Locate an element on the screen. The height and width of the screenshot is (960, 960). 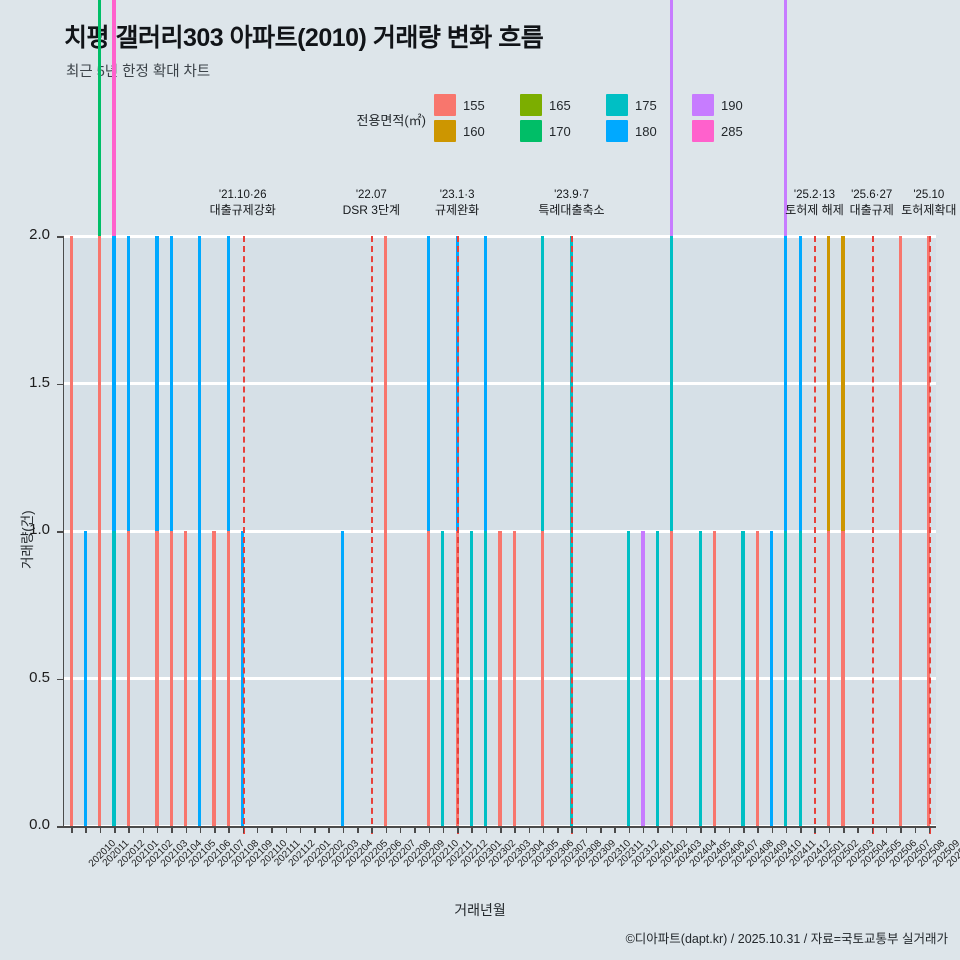
y-axis-tick-label: 1.0 is located at coordinates (39, 529).